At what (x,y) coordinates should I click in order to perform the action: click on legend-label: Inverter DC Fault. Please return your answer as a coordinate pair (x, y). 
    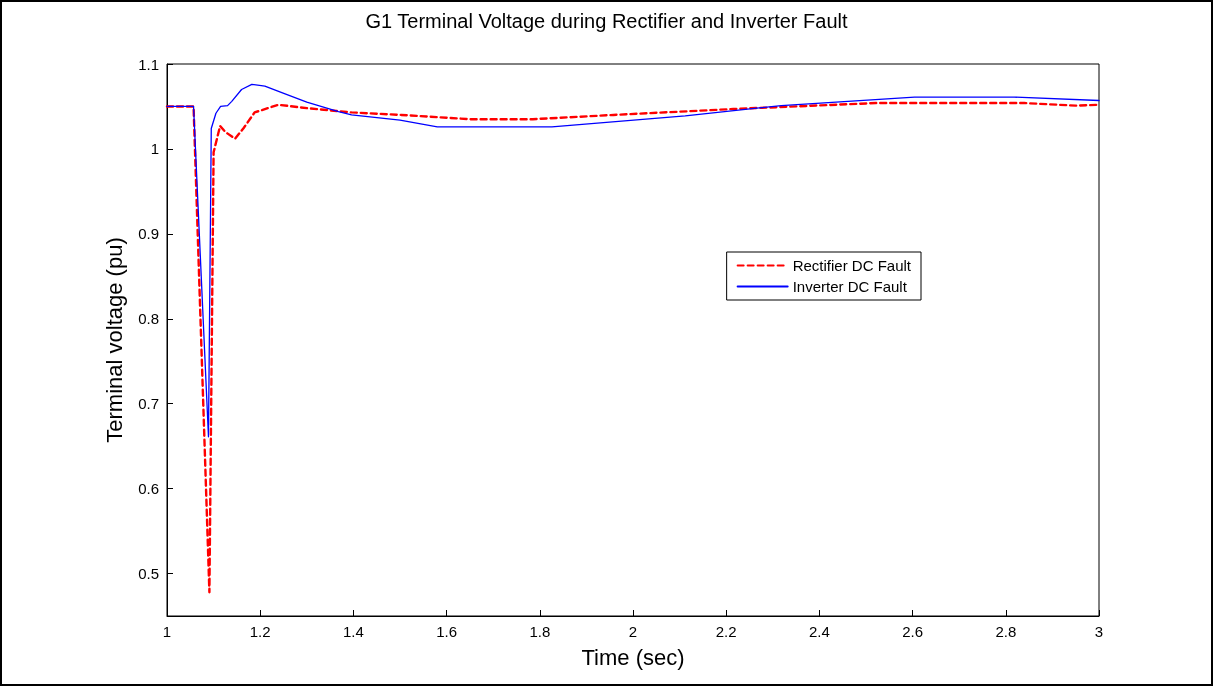
    Looking at the image, I should click on (850, 286).